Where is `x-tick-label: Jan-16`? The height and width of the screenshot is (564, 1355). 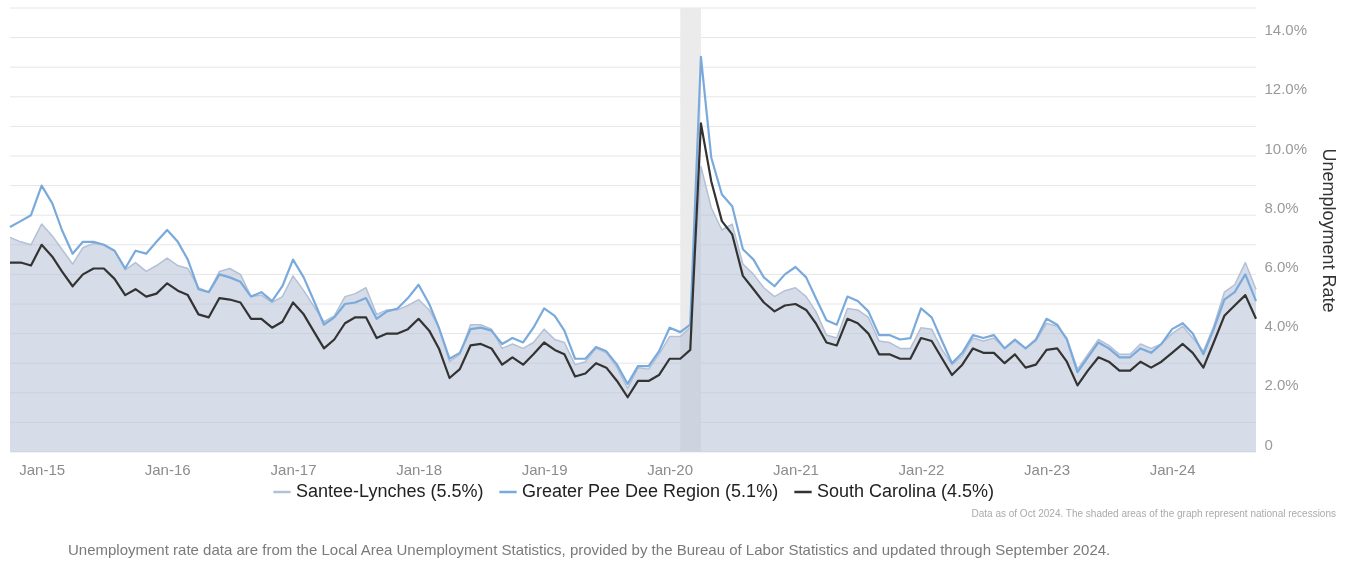
x-tick-label: Jan-16 is located at coordinates (167, 469).